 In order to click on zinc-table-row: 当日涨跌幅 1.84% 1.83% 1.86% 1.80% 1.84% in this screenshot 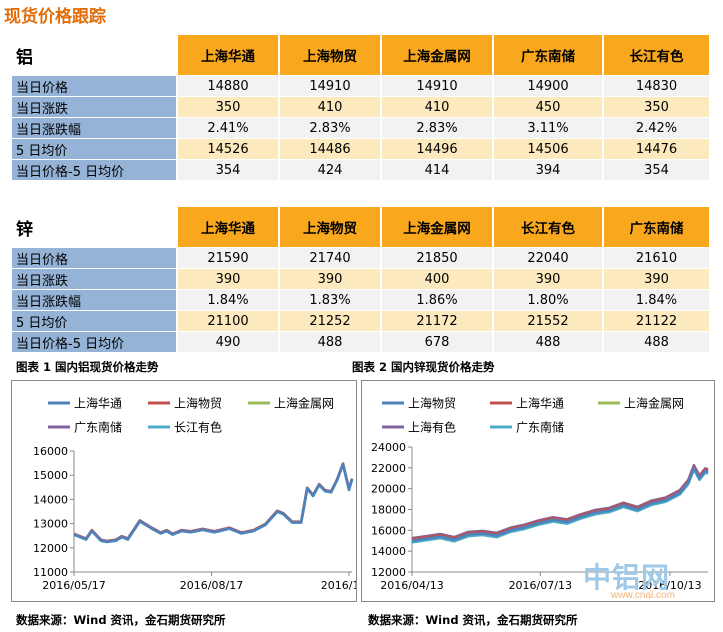, I will do `click(361, 300)`.